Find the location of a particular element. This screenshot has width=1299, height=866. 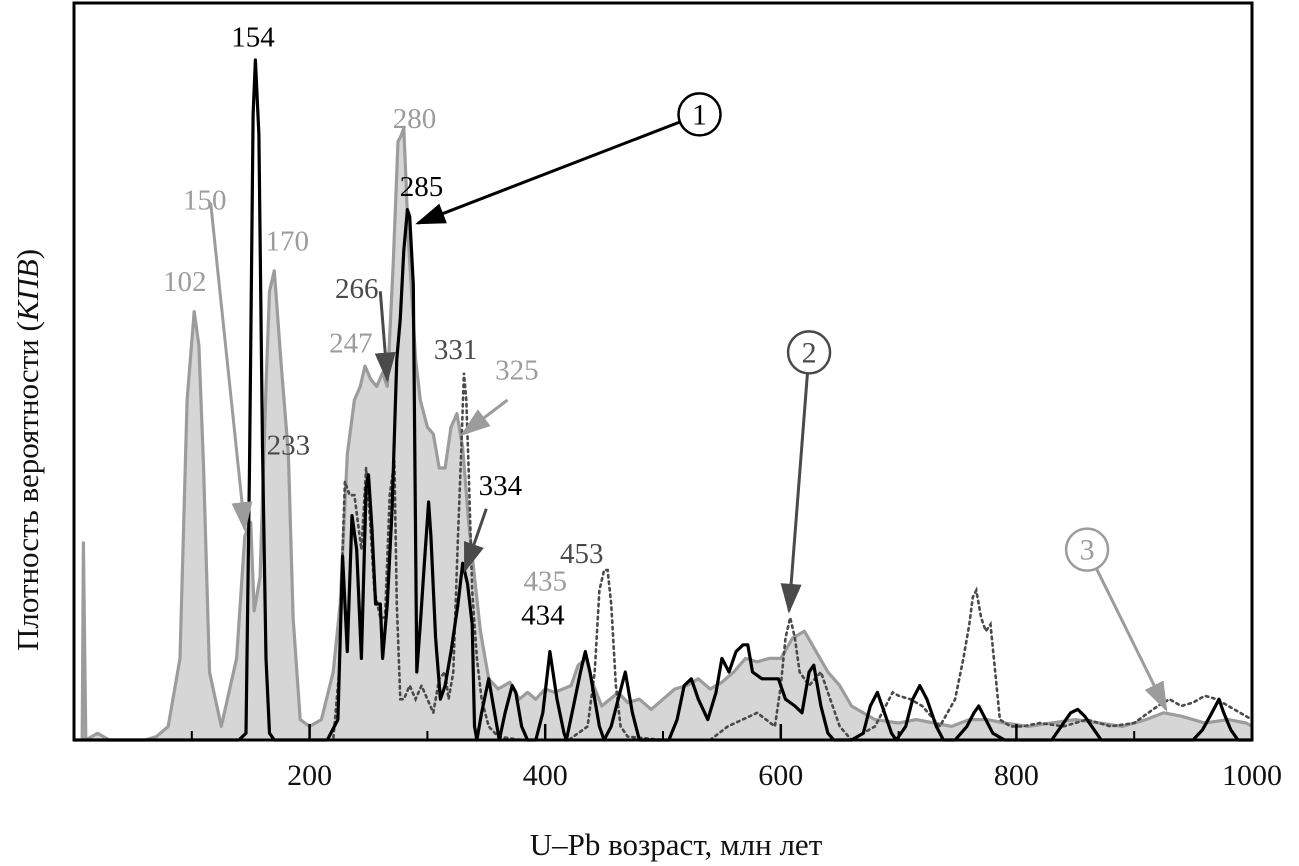

peak-label: 233 is located at coordinates (289, 445).